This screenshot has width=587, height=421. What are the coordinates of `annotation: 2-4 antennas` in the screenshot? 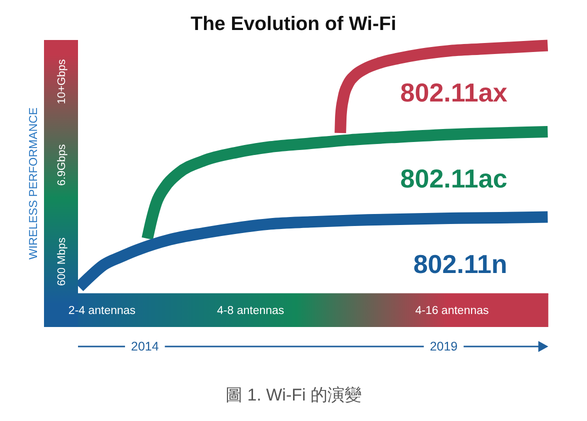 It's located at (102, 311).